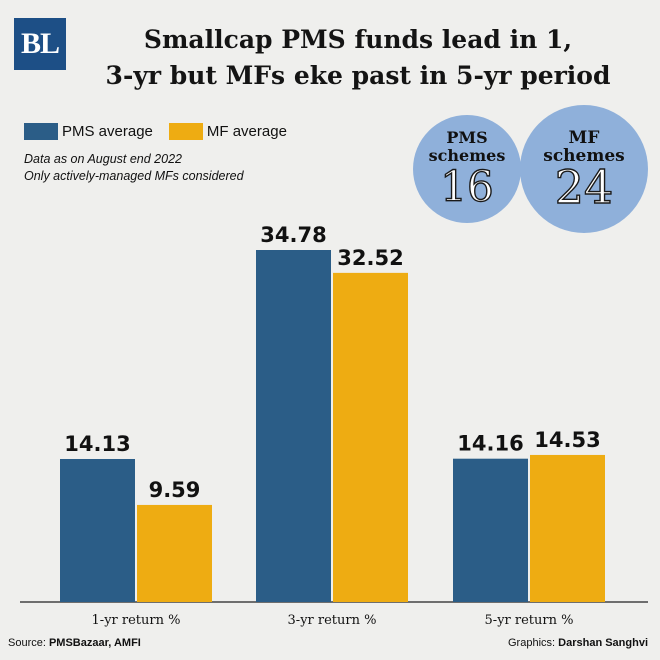  What do you see at coordinates (332, 620) in the screenshot?
I see `x-tick-label-2: 3-yr return %` at bounding box center [332, 620].